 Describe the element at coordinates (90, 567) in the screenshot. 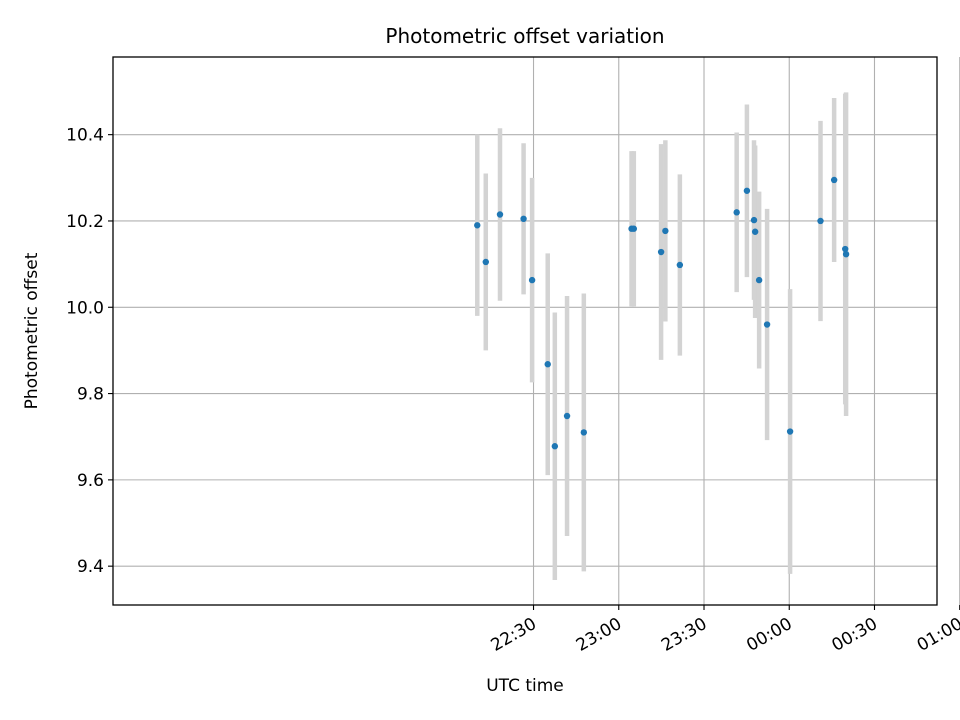

I see `y-tick-label: 9.4` at that location.